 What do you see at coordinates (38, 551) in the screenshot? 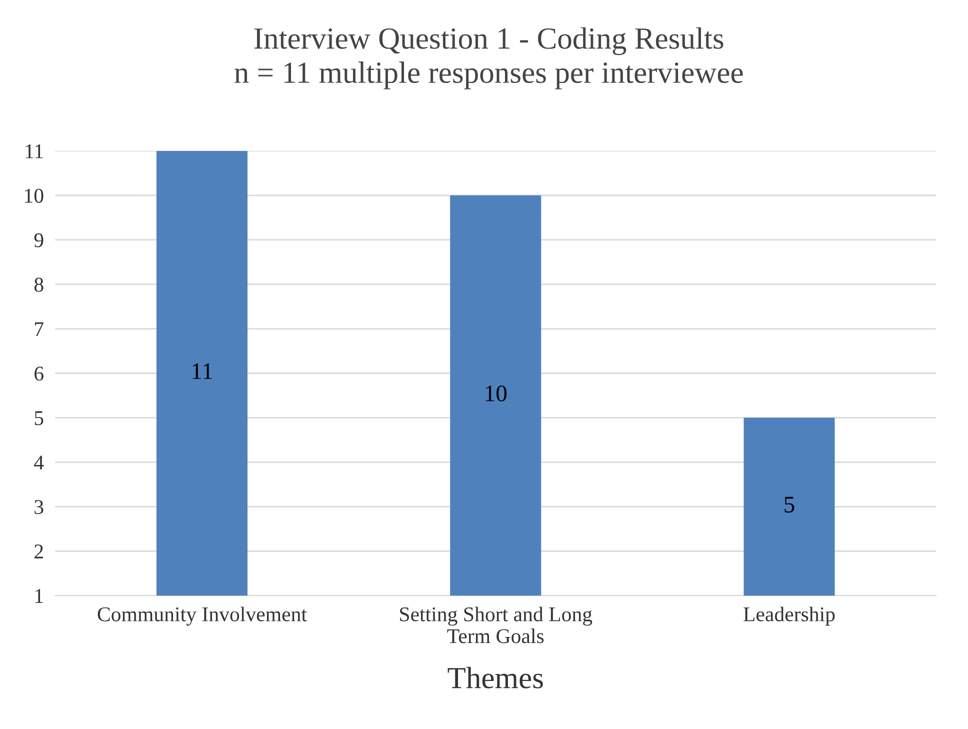
I see `y-tick-label: 2` at bounding box center [38, 551].